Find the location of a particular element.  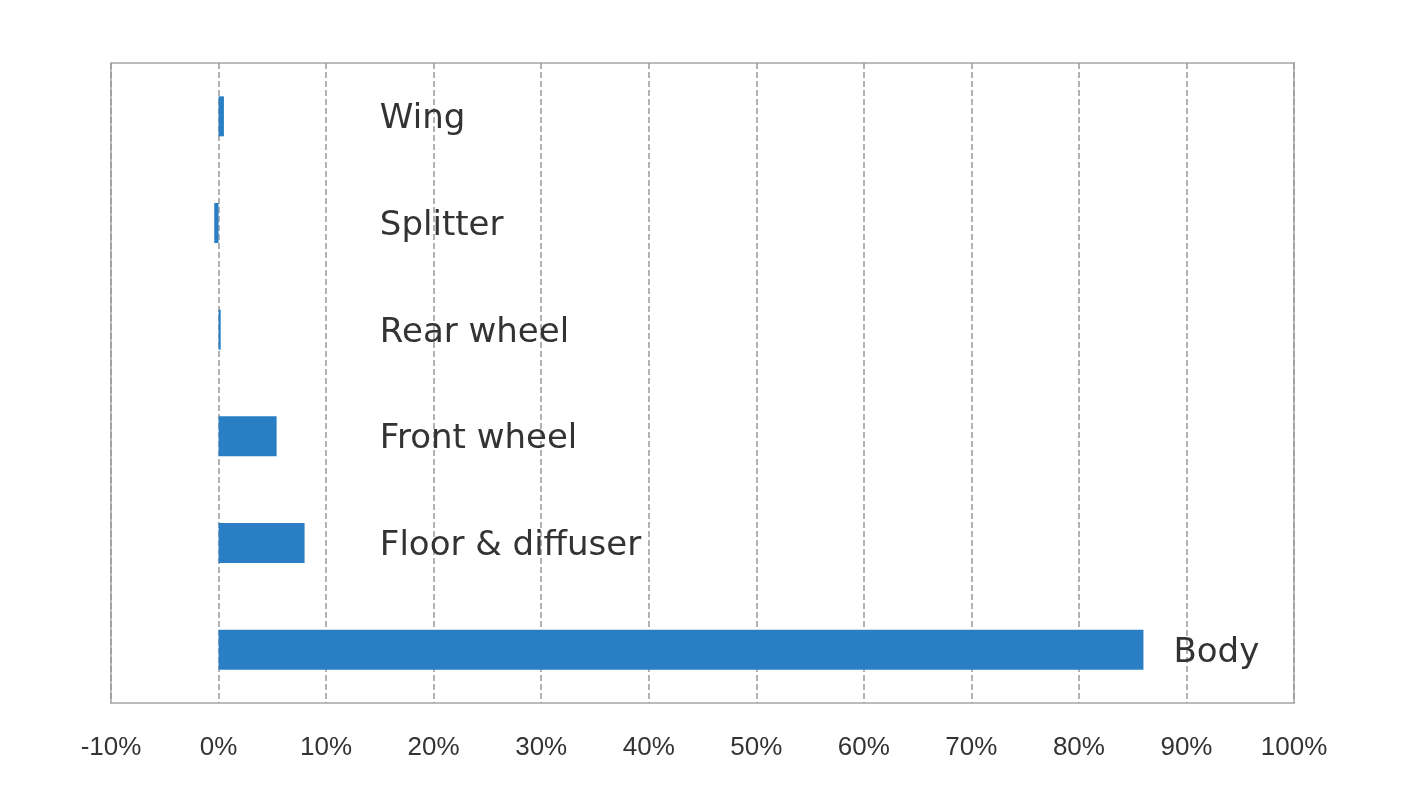

y-tick-label: Rear wheel is located at coordinates (474, 329).